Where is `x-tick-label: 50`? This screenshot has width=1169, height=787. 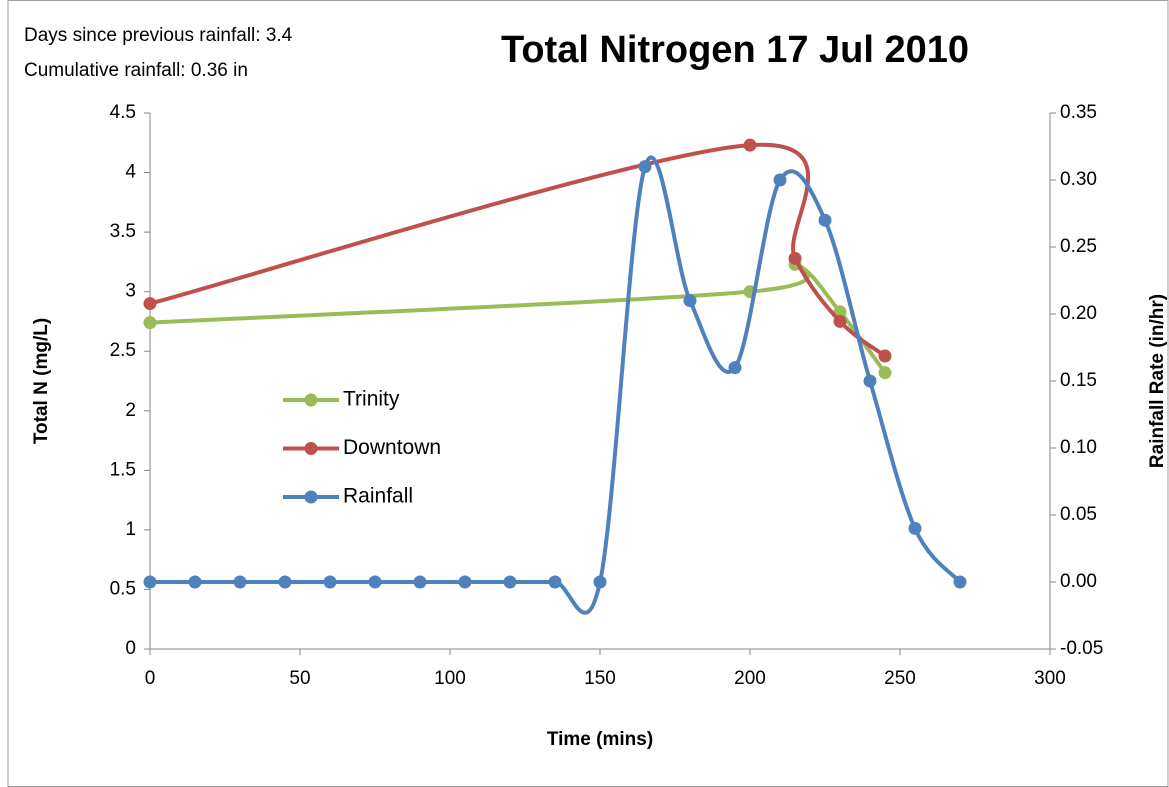 x-tick-label: 50 is located at coordinates (299, 678).